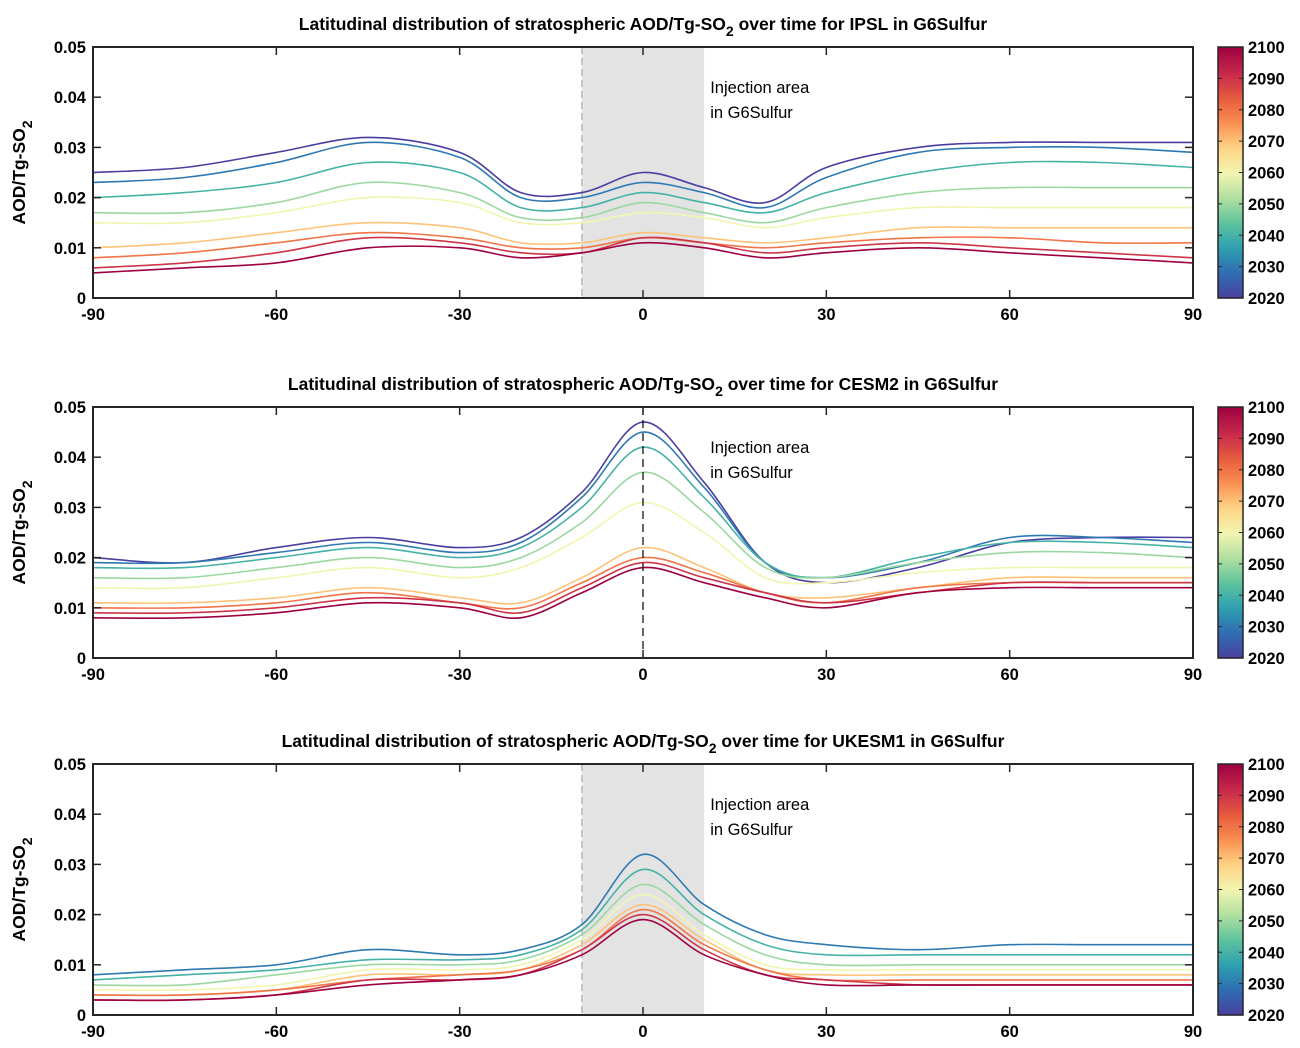 The image size is (1300, 1048). I want to click on series-line-2040, so click(643, 187).